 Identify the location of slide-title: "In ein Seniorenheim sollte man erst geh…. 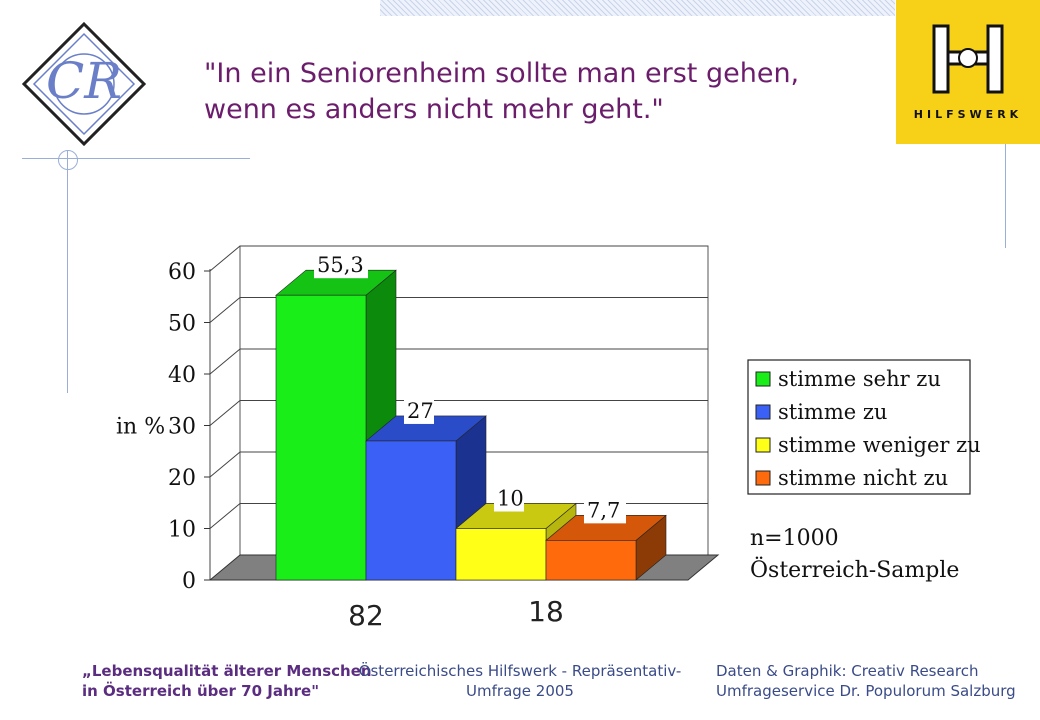
(534, 92).